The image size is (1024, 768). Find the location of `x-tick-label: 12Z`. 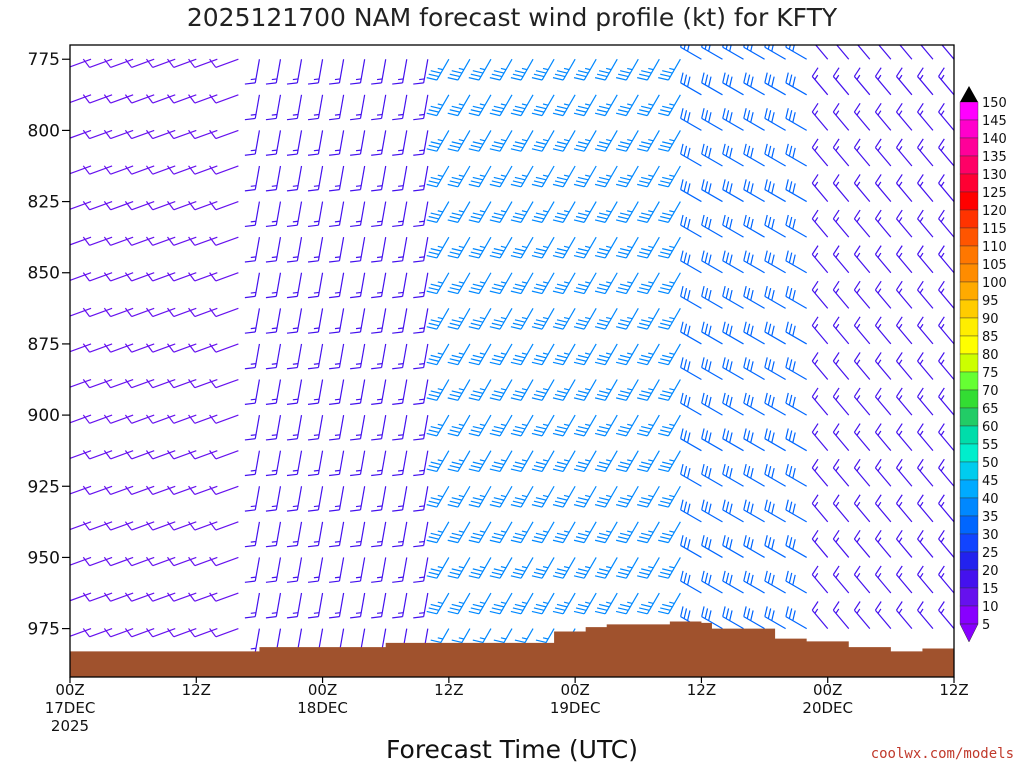

x-tick-label: 12Z is located at coordinates (953, 690).